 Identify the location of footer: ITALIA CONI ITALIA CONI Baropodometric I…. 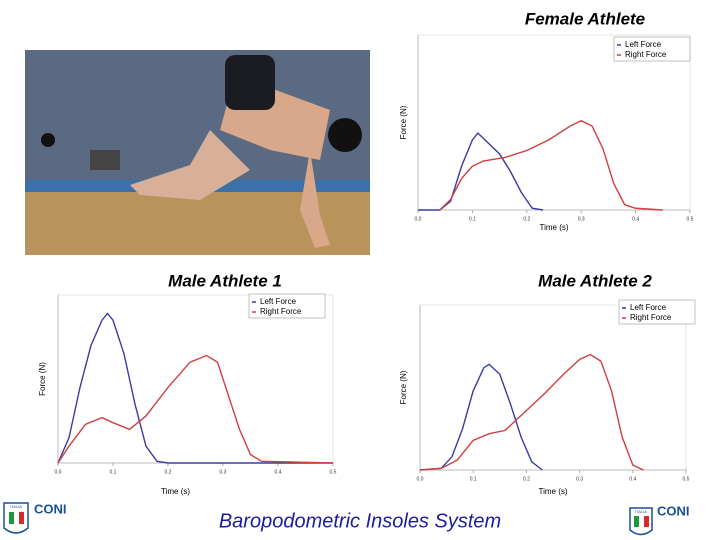
(346, 518).